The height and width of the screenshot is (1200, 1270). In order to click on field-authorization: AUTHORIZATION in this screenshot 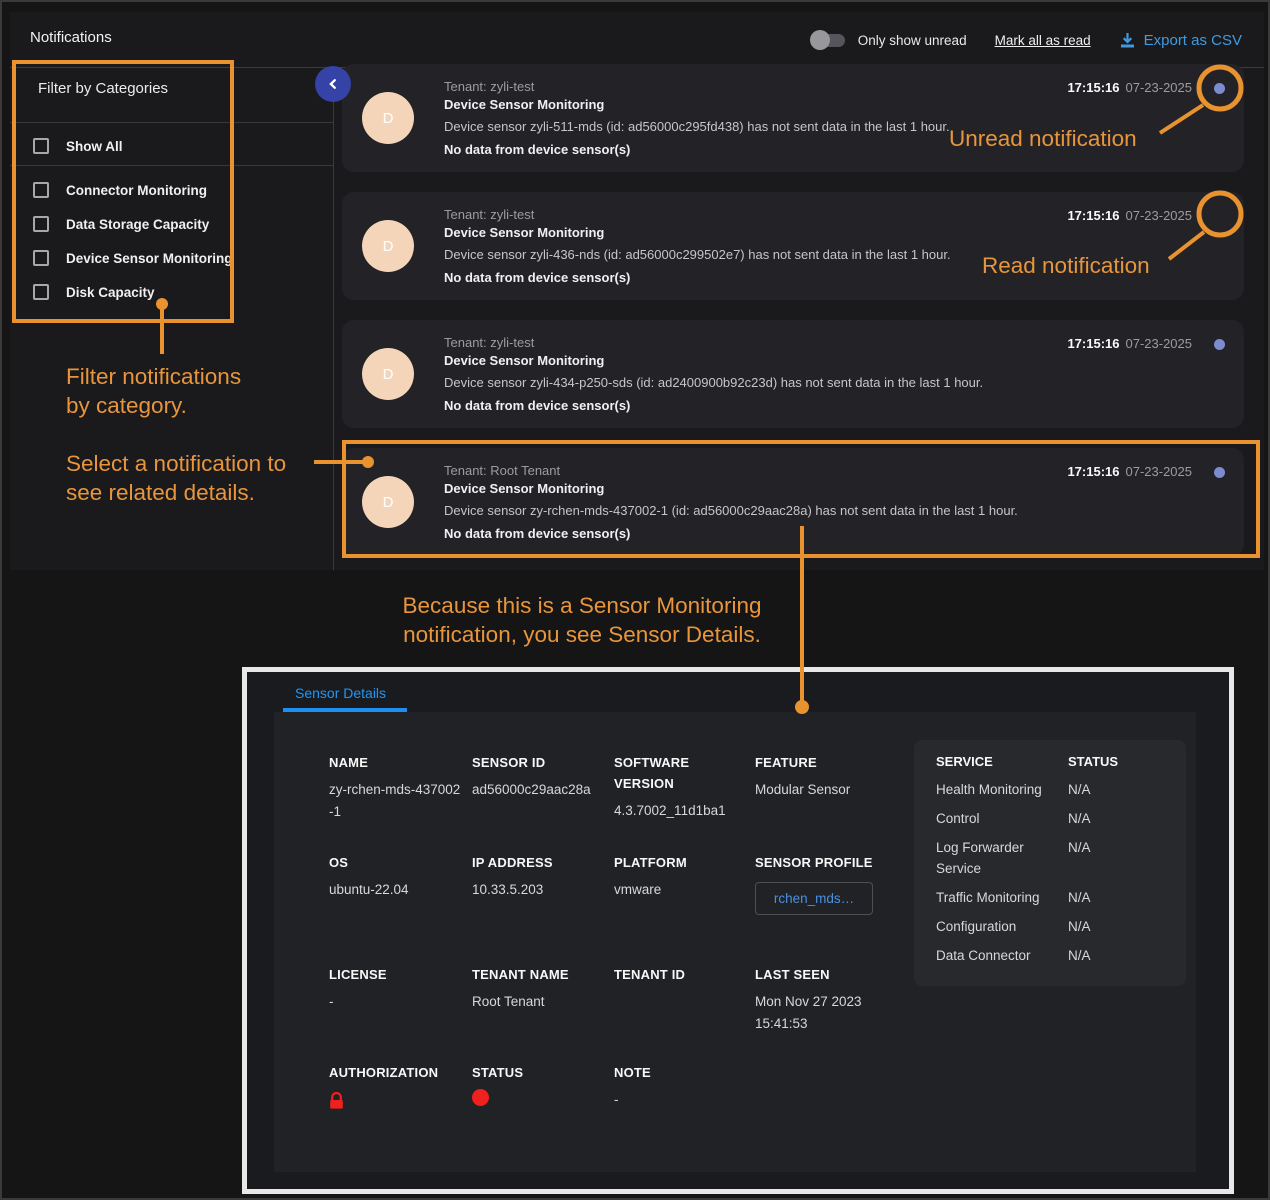, I will do `click(395, 1088)`.